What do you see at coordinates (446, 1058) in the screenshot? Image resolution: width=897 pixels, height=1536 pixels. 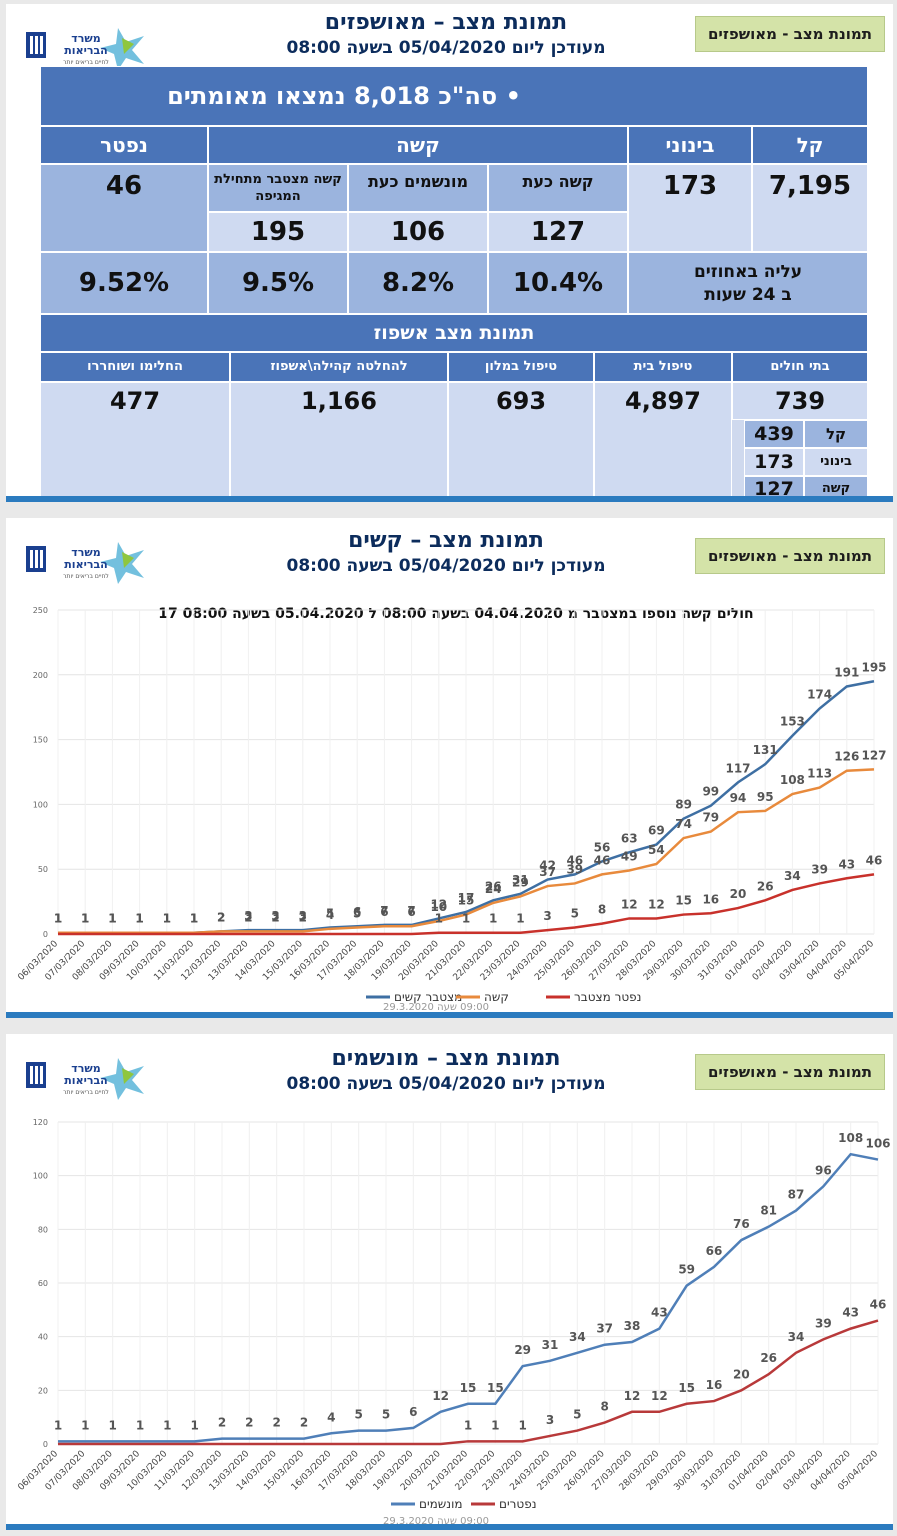 I see `title-main: תמונת מצב – מונשמים` at bounding box center [446, 1058].